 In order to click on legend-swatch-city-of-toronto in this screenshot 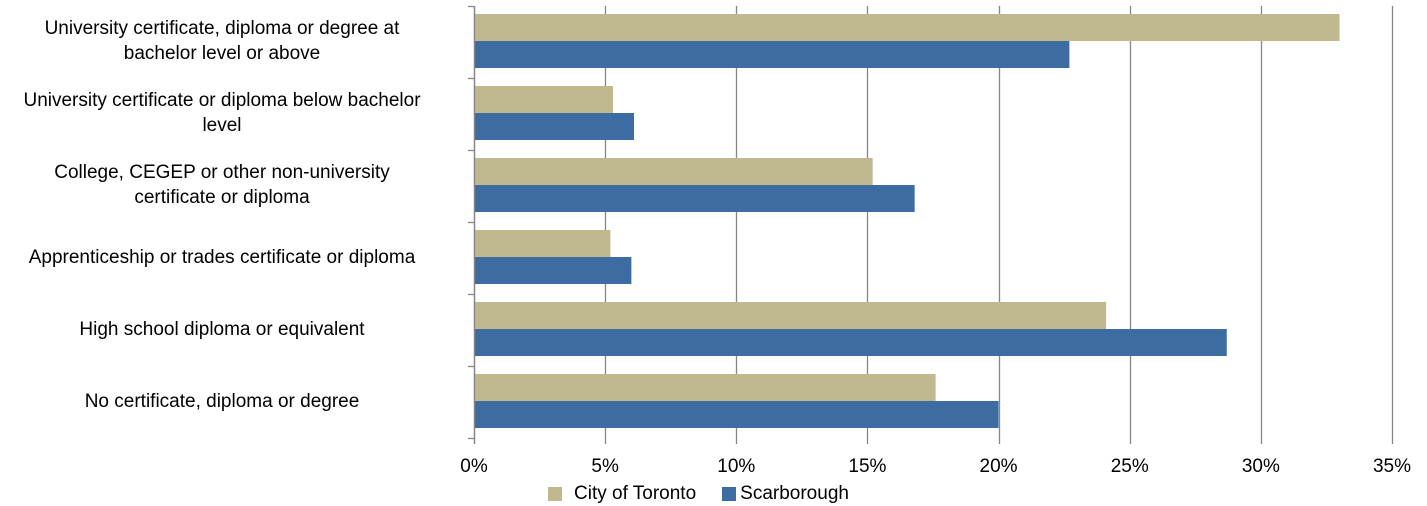, I will do `click(555, 494)`.